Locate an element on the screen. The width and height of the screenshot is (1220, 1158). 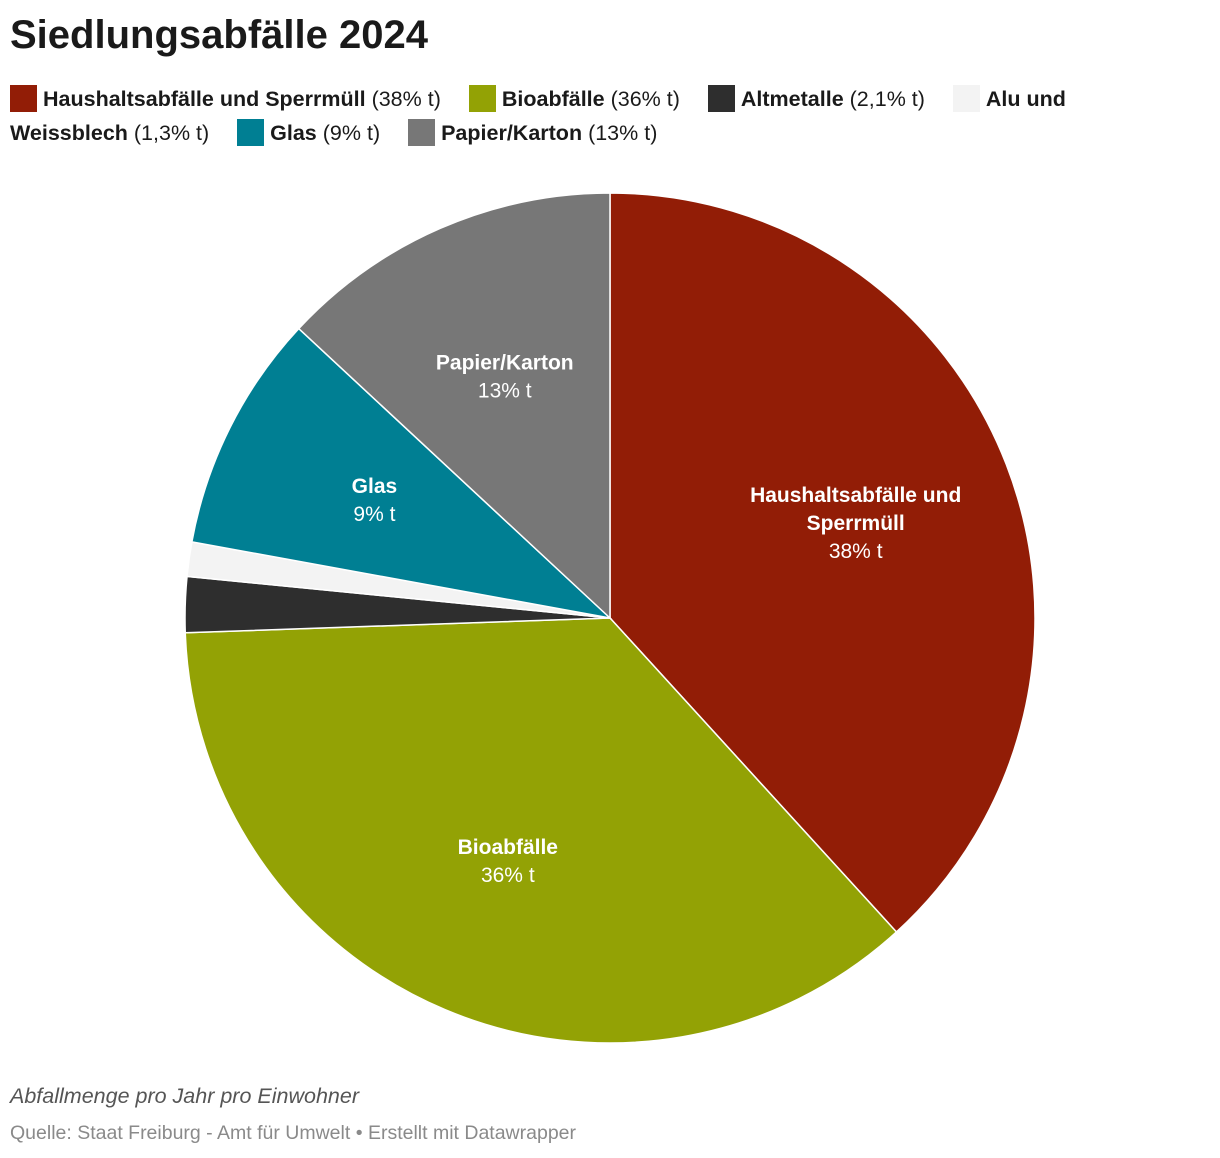
legend-item: Glas (9% t) is located at coordinates (309, 132).